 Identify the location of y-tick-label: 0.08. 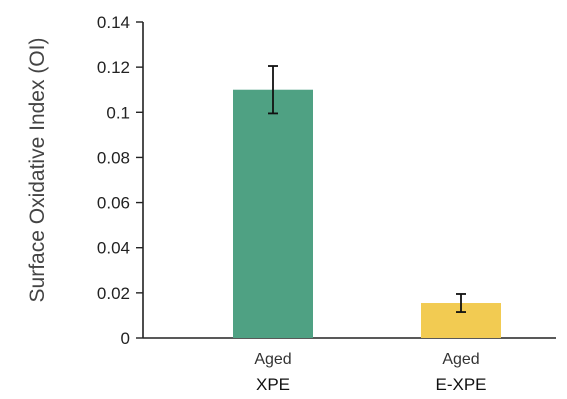
(113, 157).